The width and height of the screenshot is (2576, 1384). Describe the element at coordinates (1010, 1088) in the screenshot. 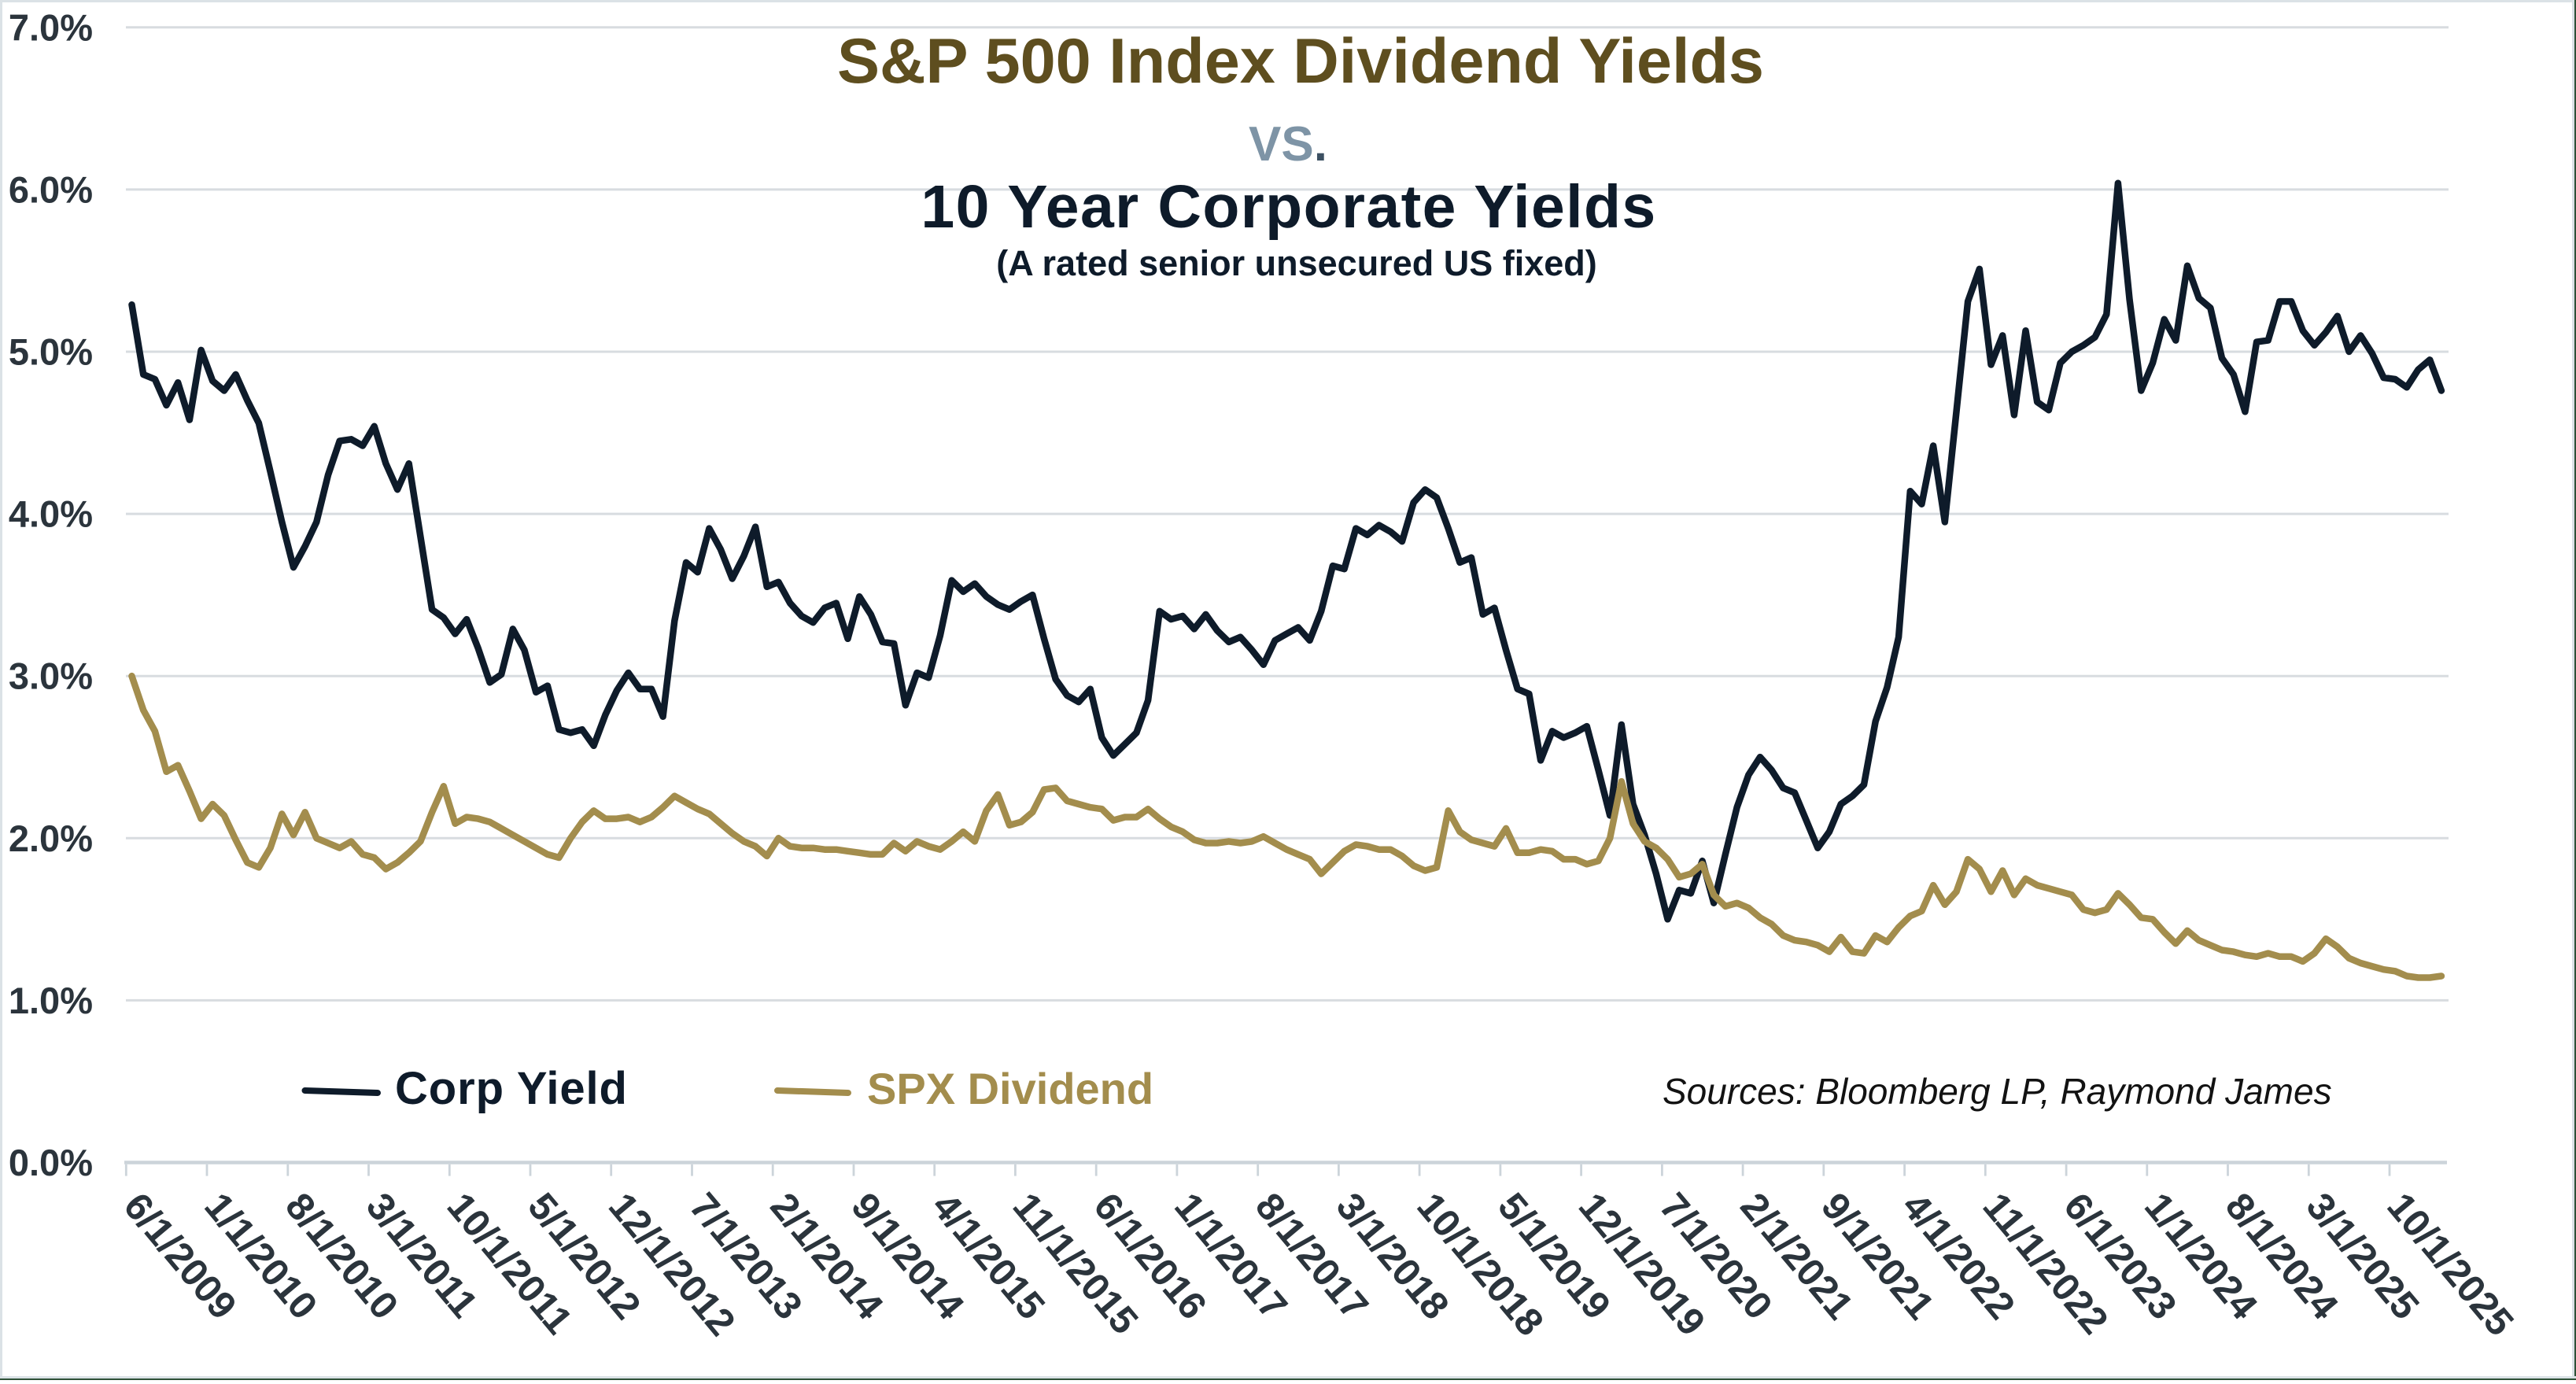

I see `svg-text: SPX Dividend` at that location.